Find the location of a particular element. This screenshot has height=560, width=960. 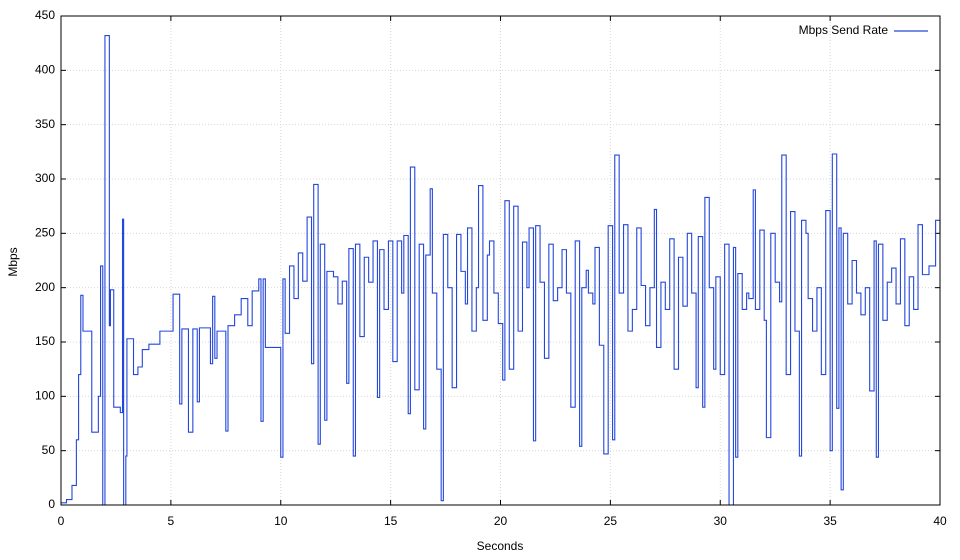

y-tick-label: 100 is located at coordinates (45, 396).